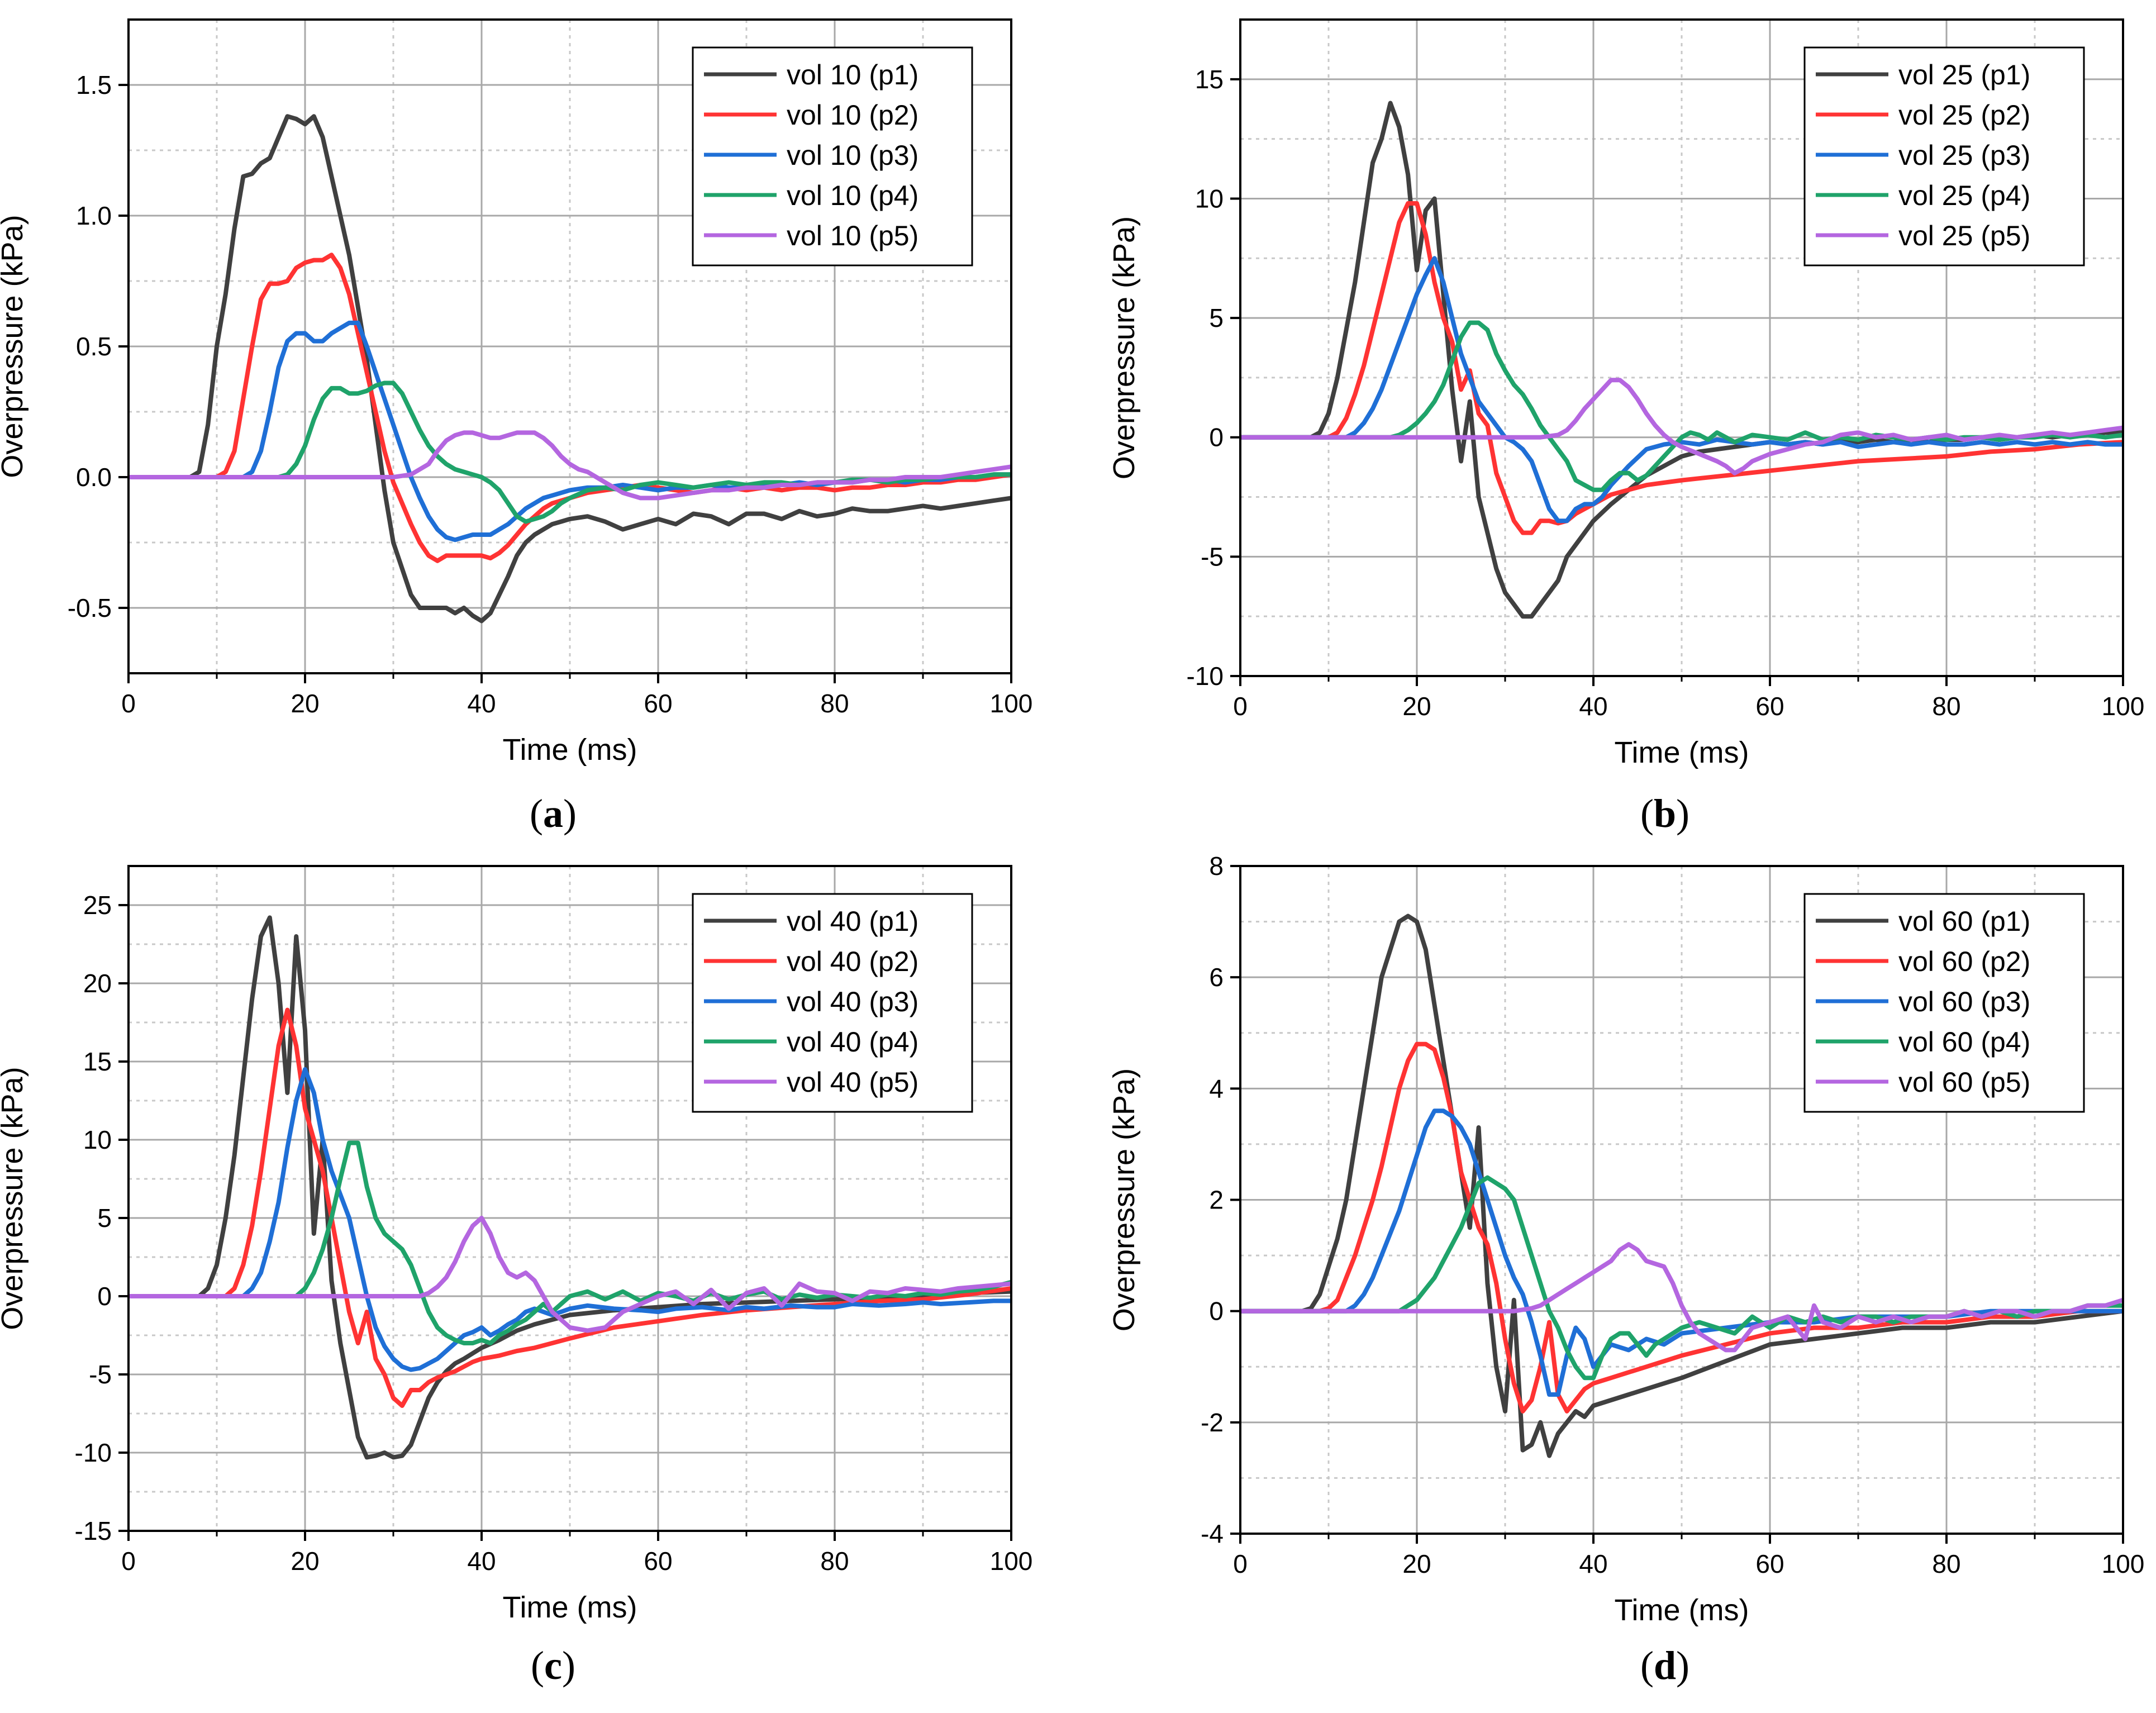 The image size is (2156, 1713). Describe the element at coordinates (1664, 1665) in the screenshot. I see `panel-caption: (d)` at that location.